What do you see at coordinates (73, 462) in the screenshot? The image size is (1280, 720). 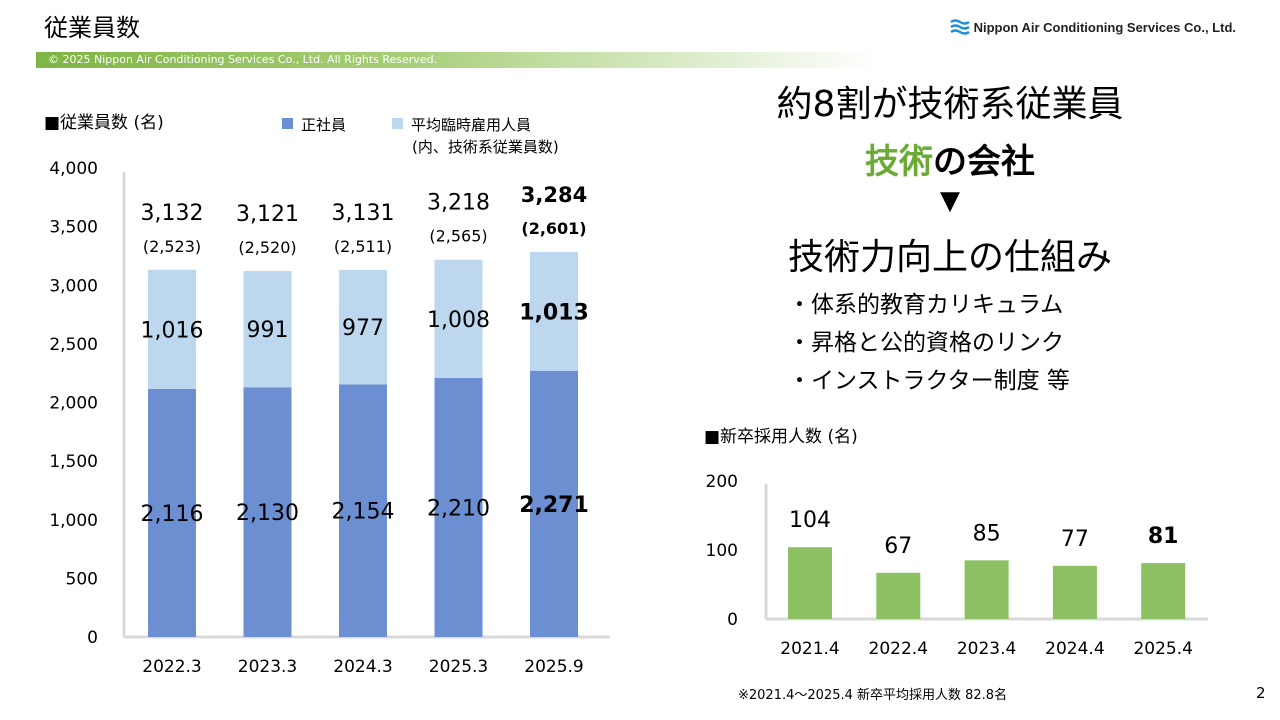 I see `y-tick-label: 1,500` at bounding box center [73, 462].